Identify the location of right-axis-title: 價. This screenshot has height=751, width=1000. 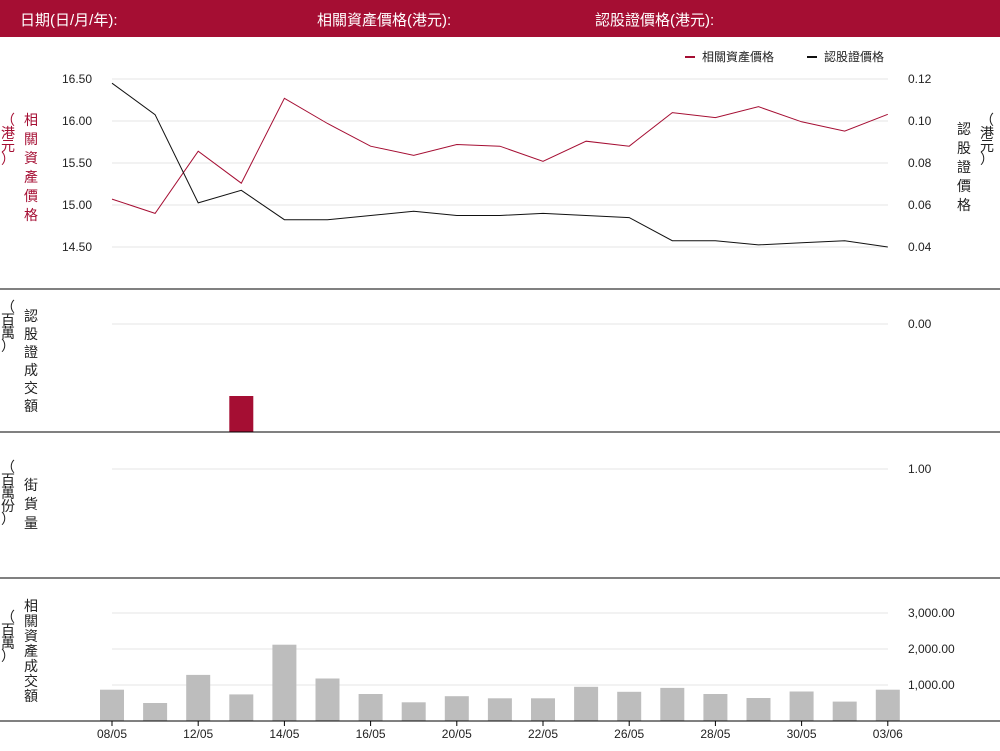
(964, 186).